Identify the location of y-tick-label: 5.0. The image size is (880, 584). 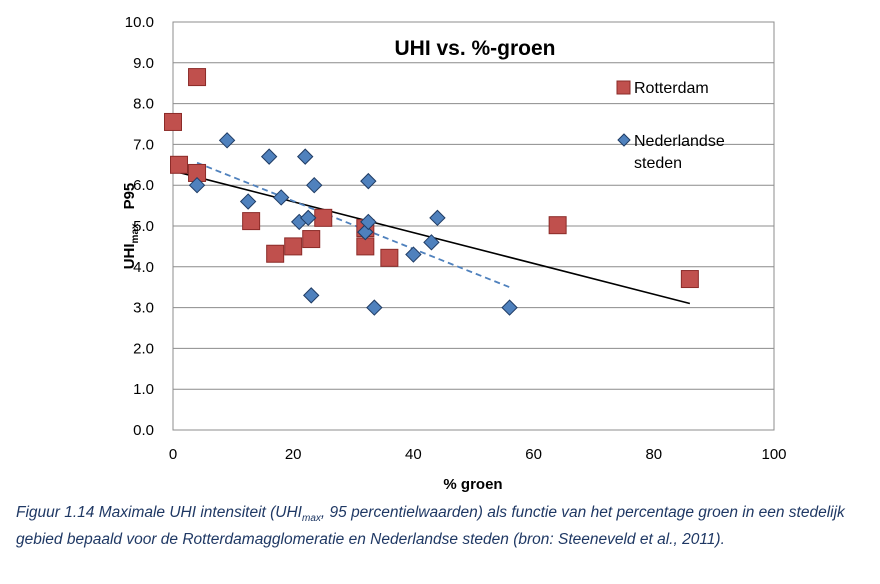
(143, 226).